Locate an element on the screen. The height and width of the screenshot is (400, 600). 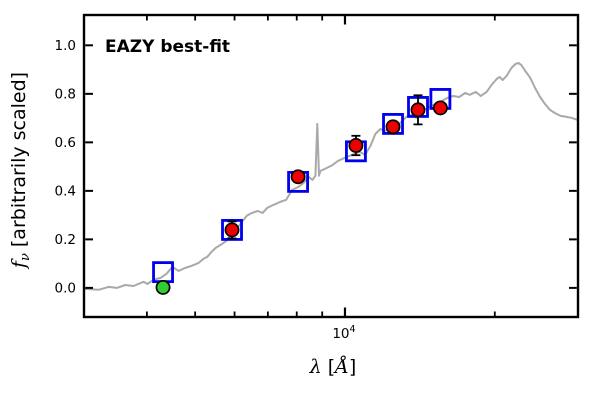
y-tick-label: 0.0 is located at coordinates (65, 288).